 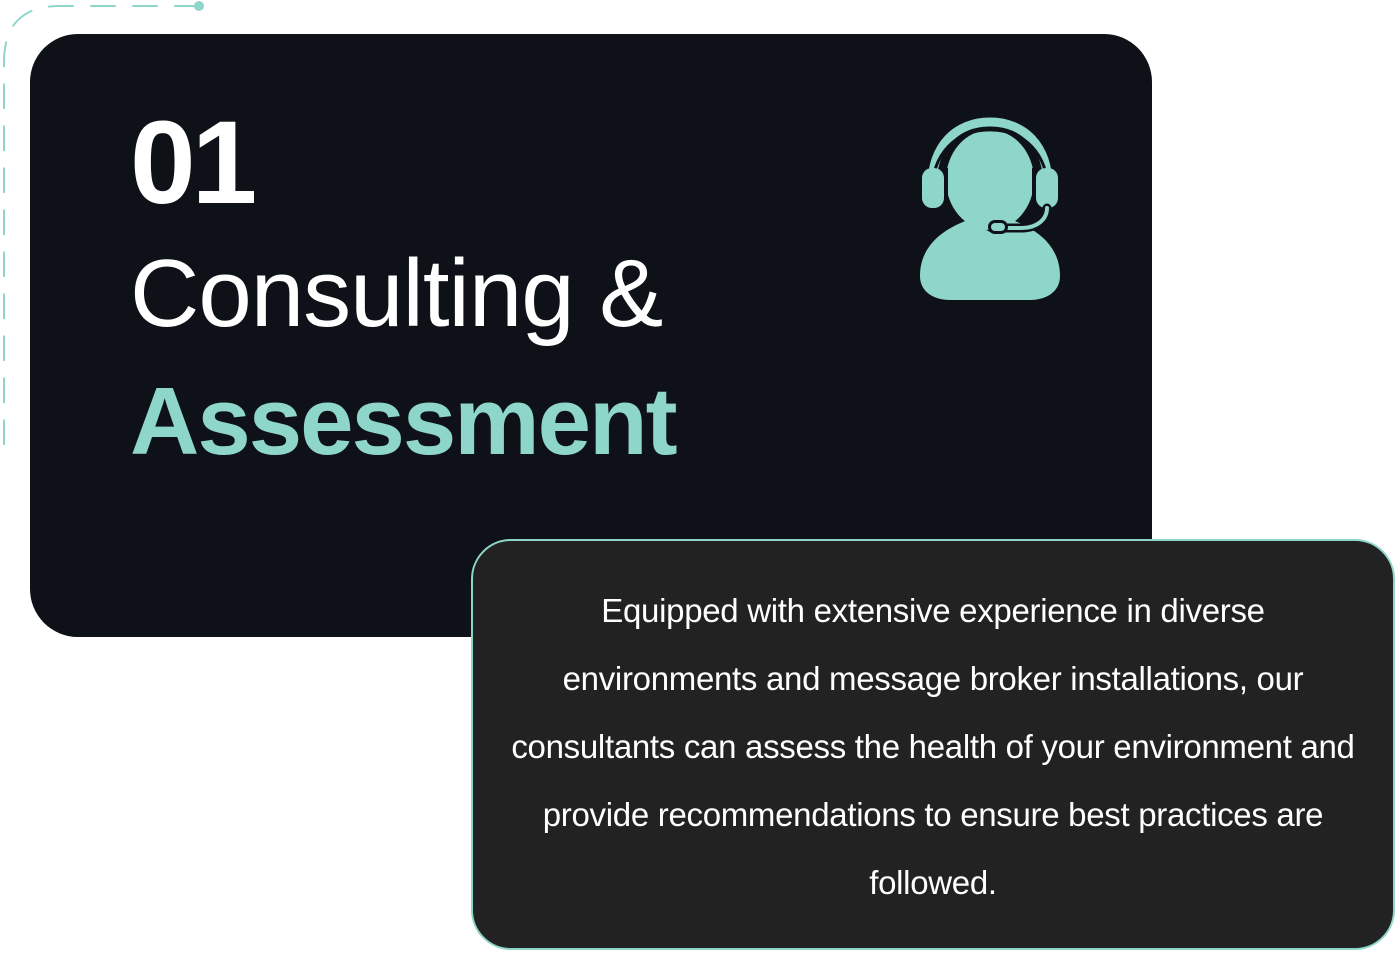 What do you see at coordinates (404, 421) in the screenshot?
I see `service-title-accent: Assessment` at bounding box center [404, 421].